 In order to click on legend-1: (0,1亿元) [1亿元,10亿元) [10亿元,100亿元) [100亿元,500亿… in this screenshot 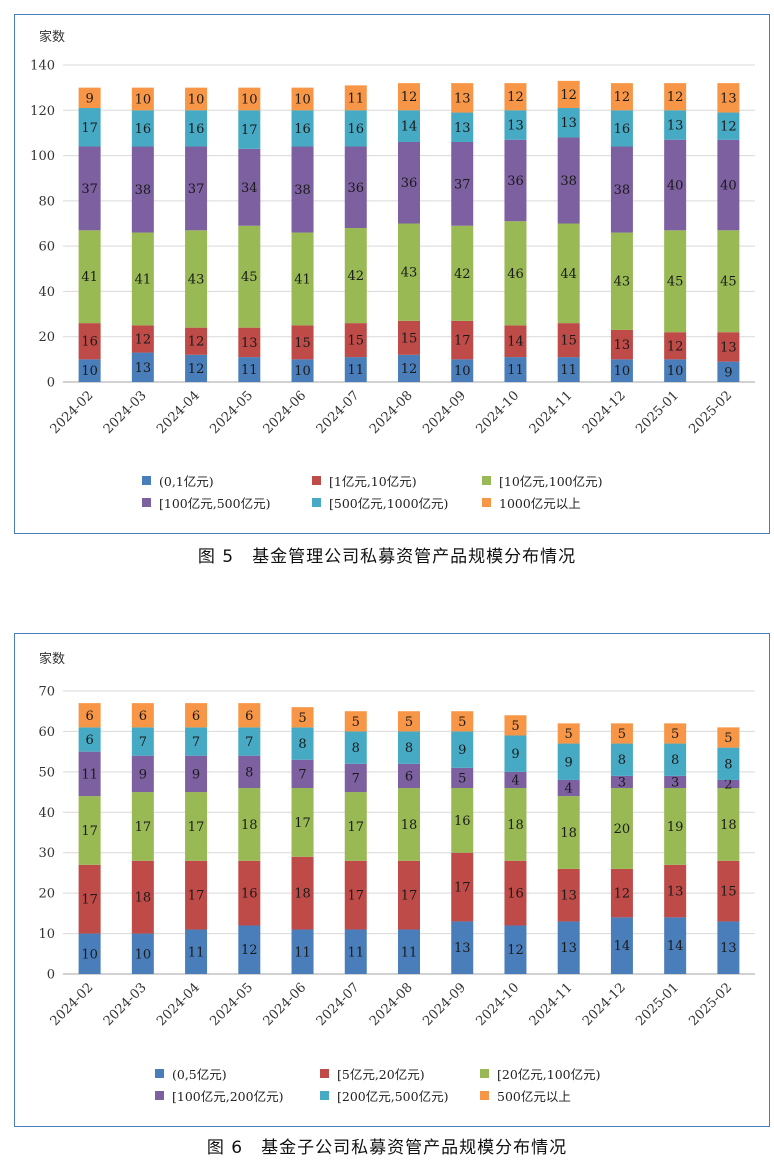, I will do `click(392, 501)`.